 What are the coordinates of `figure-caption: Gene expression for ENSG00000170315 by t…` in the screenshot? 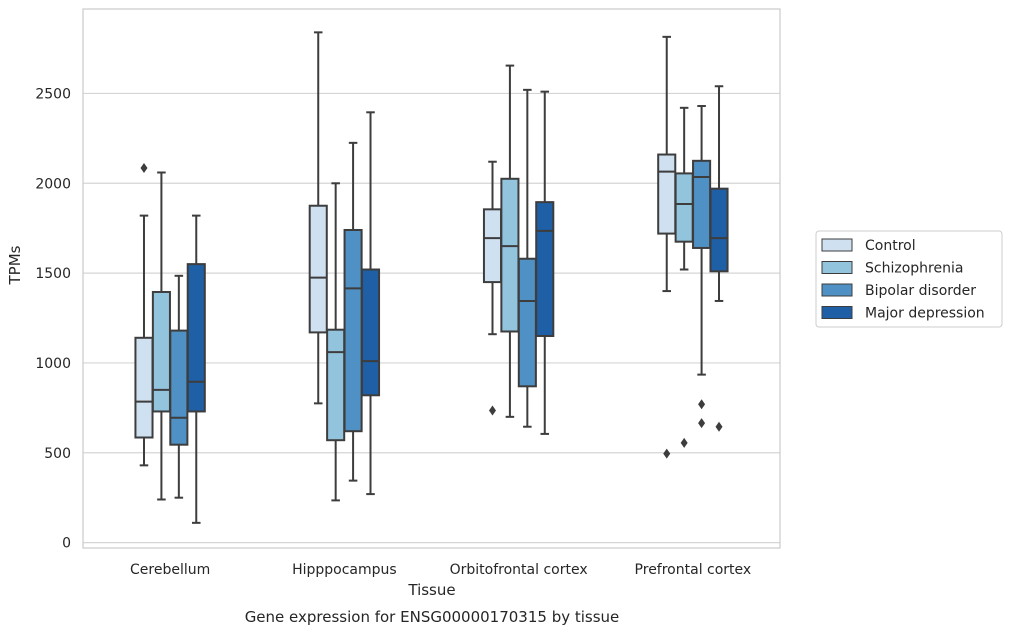 It's located at (432, 617).